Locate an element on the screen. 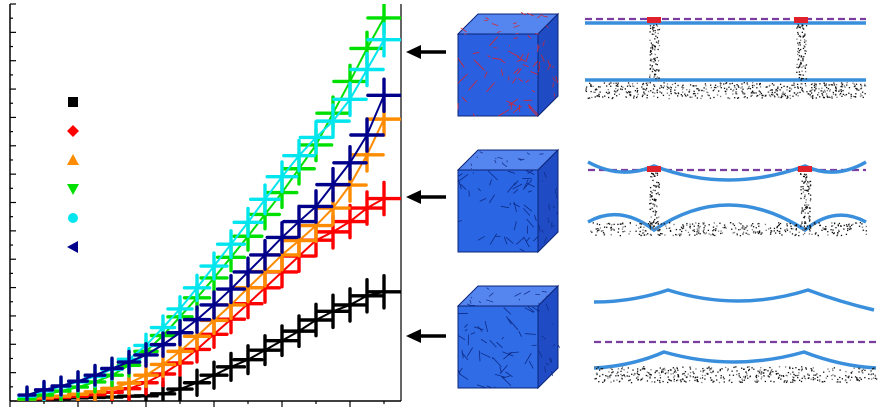  cube-middle-grain-side is located at coordinates (548, 221).